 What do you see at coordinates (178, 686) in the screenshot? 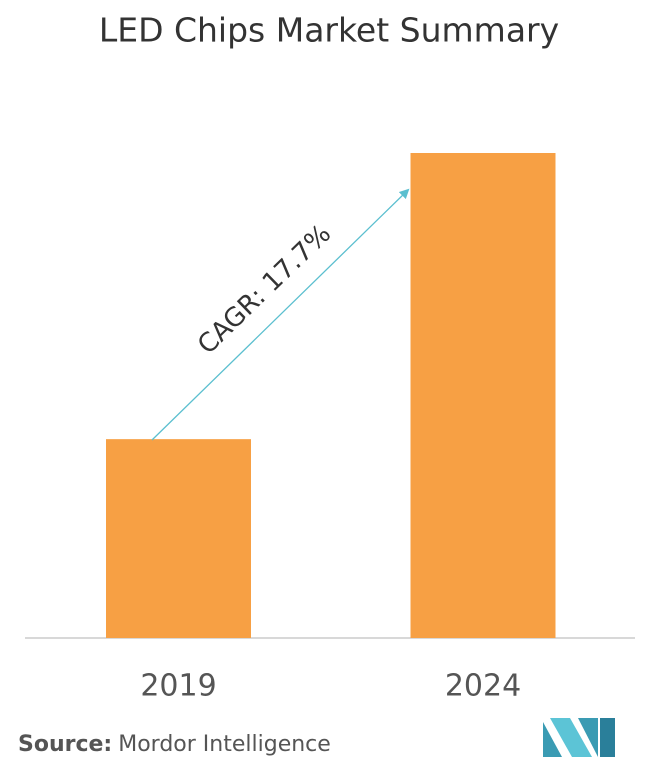
I see `x-tick-label: 2019` at bounding box center [178, 686].